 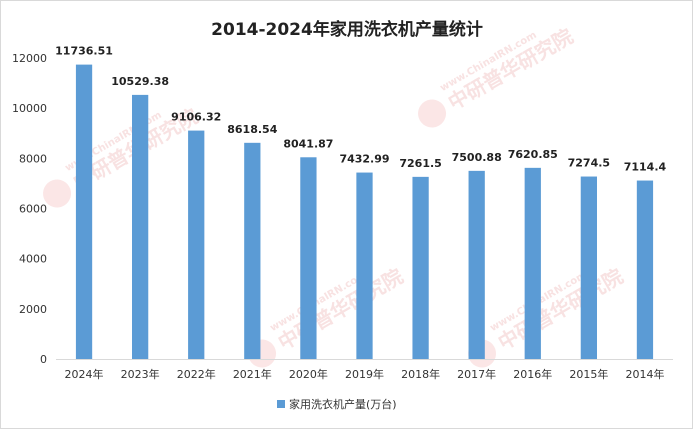 I want to click on x-tick-label: 2015年, so click(x=588, y=374).